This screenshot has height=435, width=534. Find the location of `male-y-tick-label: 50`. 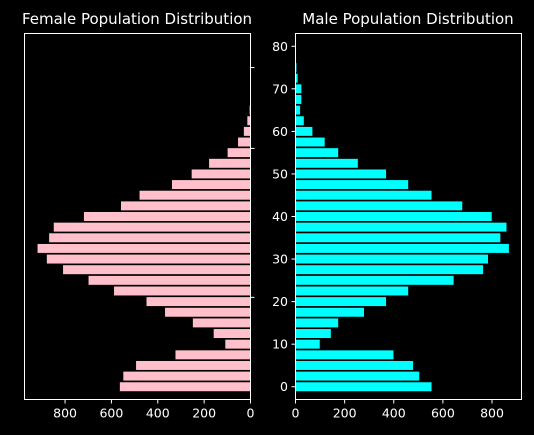

male-y-tick-label: 50 is located at coordinates (280, 173).